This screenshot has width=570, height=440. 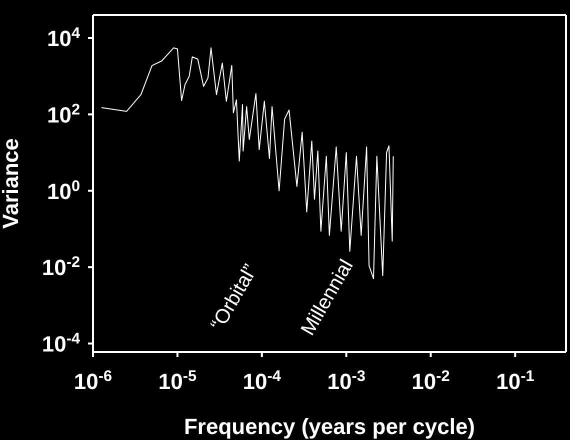 I want to click on x-tick-label: 10$^{-2}$, so click(x=431, y=381).